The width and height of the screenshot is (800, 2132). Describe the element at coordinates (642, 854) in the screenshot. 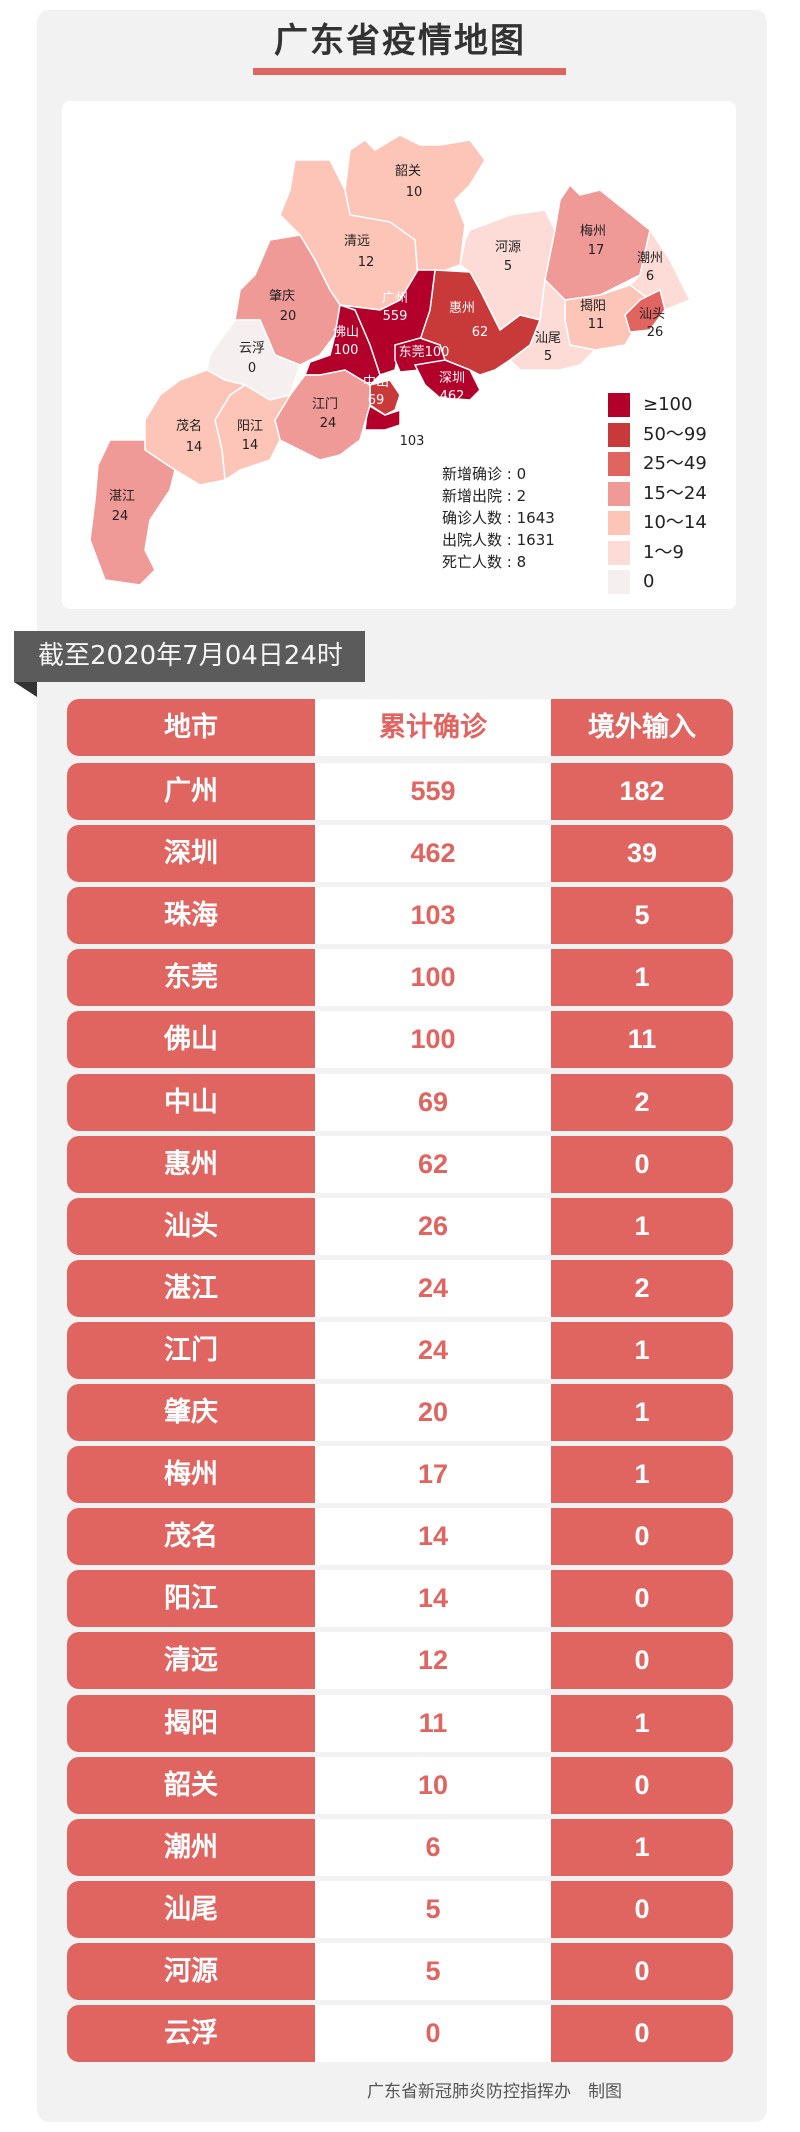

I see `cell-imported: 39` at that location.